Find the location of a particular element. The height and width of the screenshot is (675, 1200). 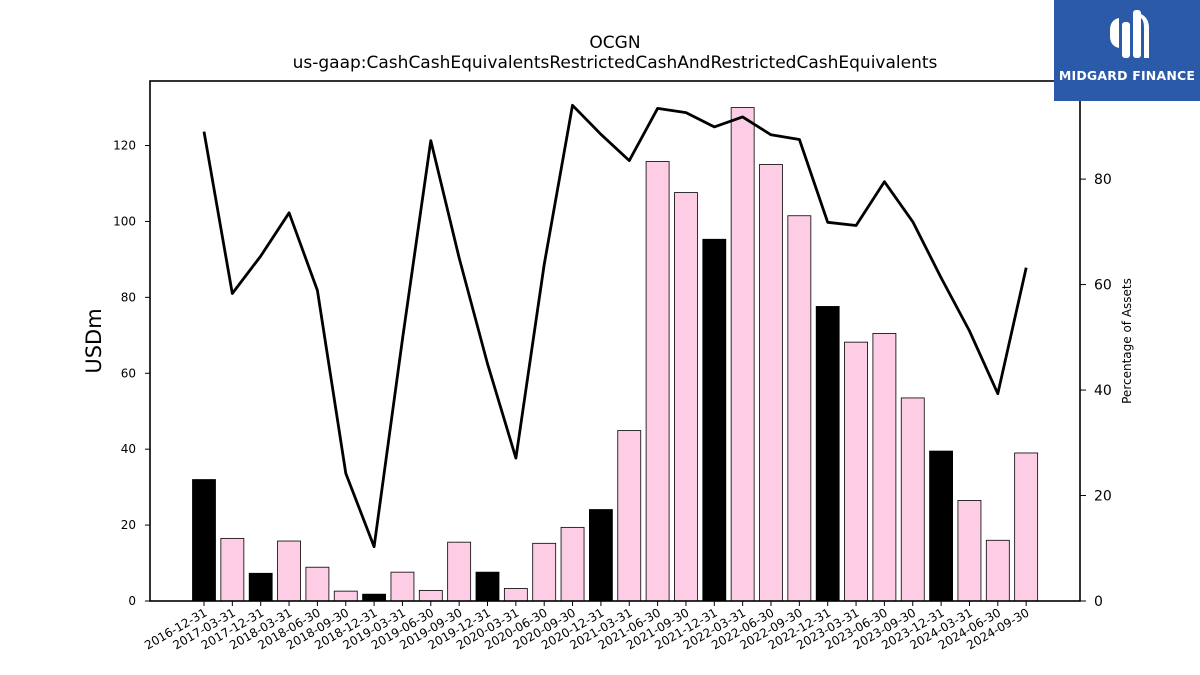

y-tick-label: 80 is located at coordinates (128, 297).